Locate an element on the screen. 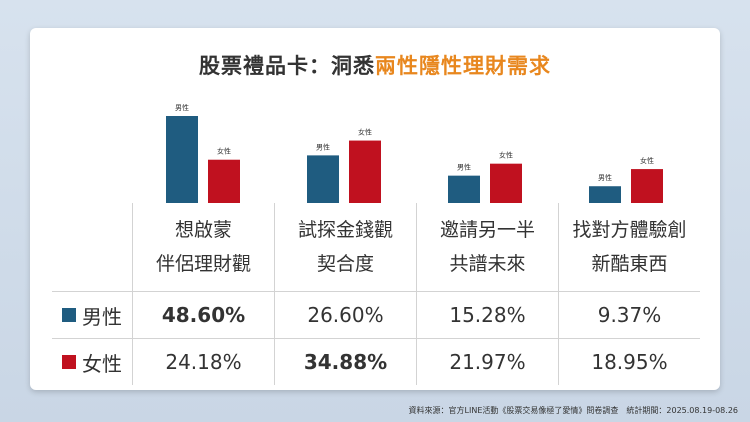  value-cell: 9.37% is located at coordinates (629, 315).